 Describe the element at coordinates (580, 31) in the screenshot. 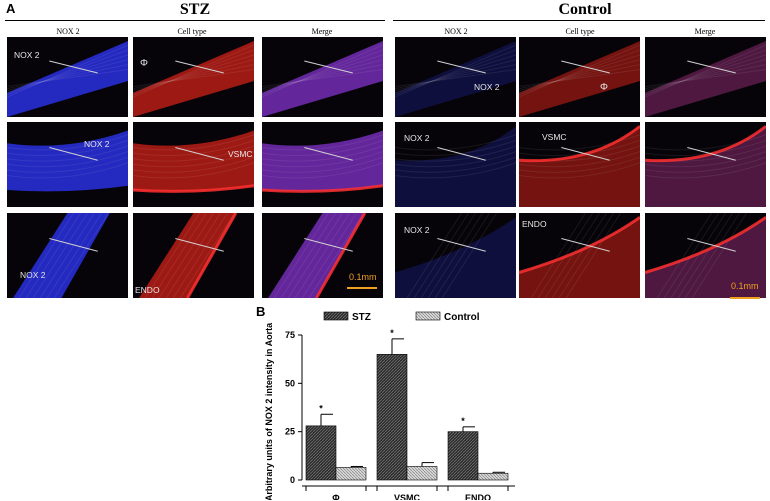

I see `control-col-header-celltype: Cell type` at that location.